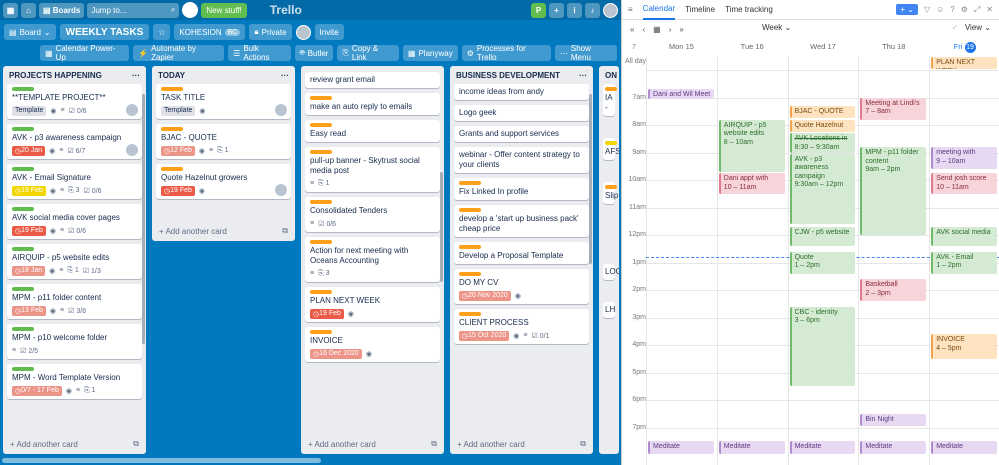 This screenshot has height=465, width=999. Describe the element at coordinates (822, 262) in the screenshot. I see `calendar-event: Quote 1 – 2pm` at that location.